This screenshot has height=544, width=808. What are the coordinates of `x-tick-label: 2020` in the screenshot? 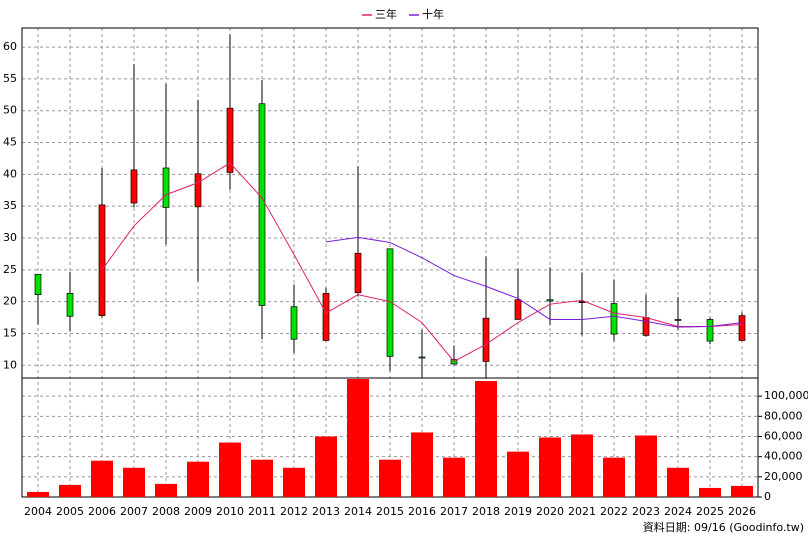 It's located at (550, 511).